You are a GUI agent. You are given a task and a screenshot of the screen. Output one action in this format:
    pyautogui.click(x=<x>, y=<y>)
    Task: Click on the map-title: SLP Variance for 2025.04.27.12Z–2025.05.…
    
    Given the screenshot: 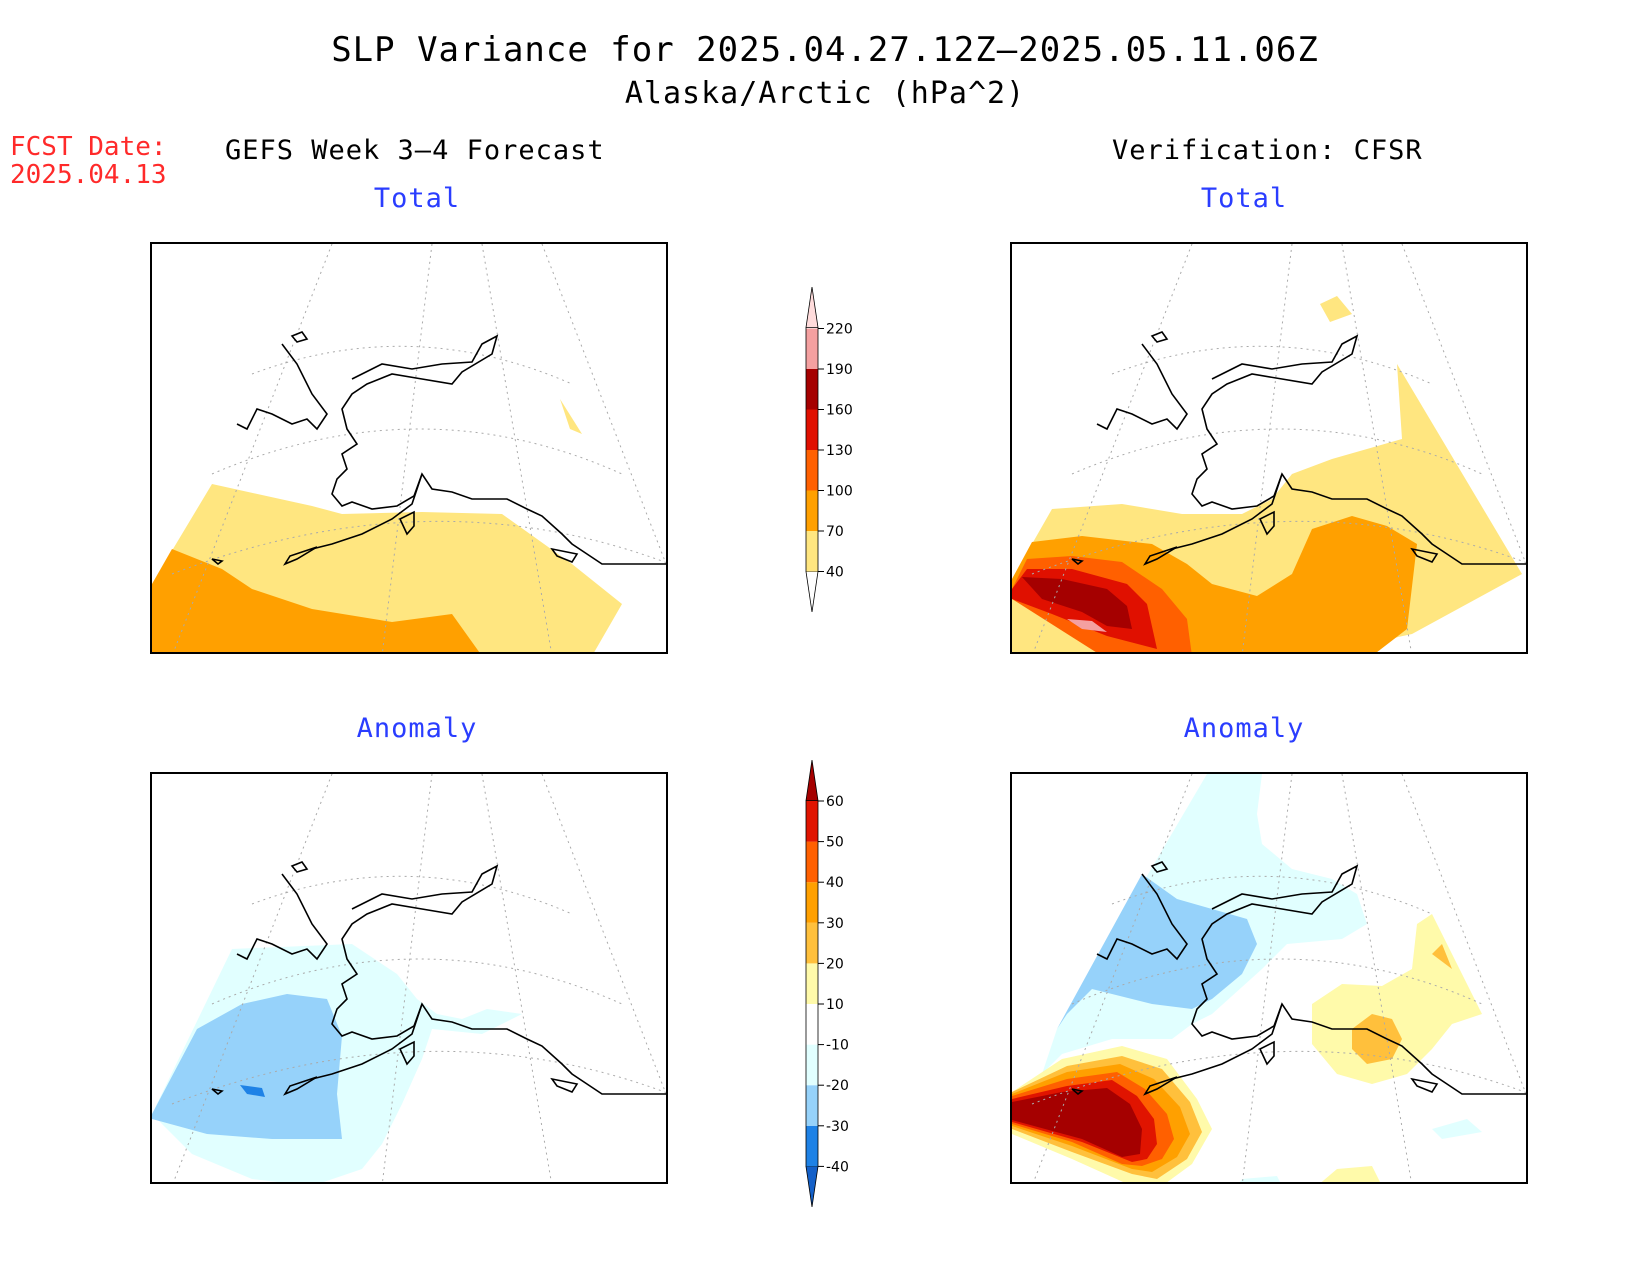 What is the action you would take?
    pyautogui.click(x=825, y=50)
    